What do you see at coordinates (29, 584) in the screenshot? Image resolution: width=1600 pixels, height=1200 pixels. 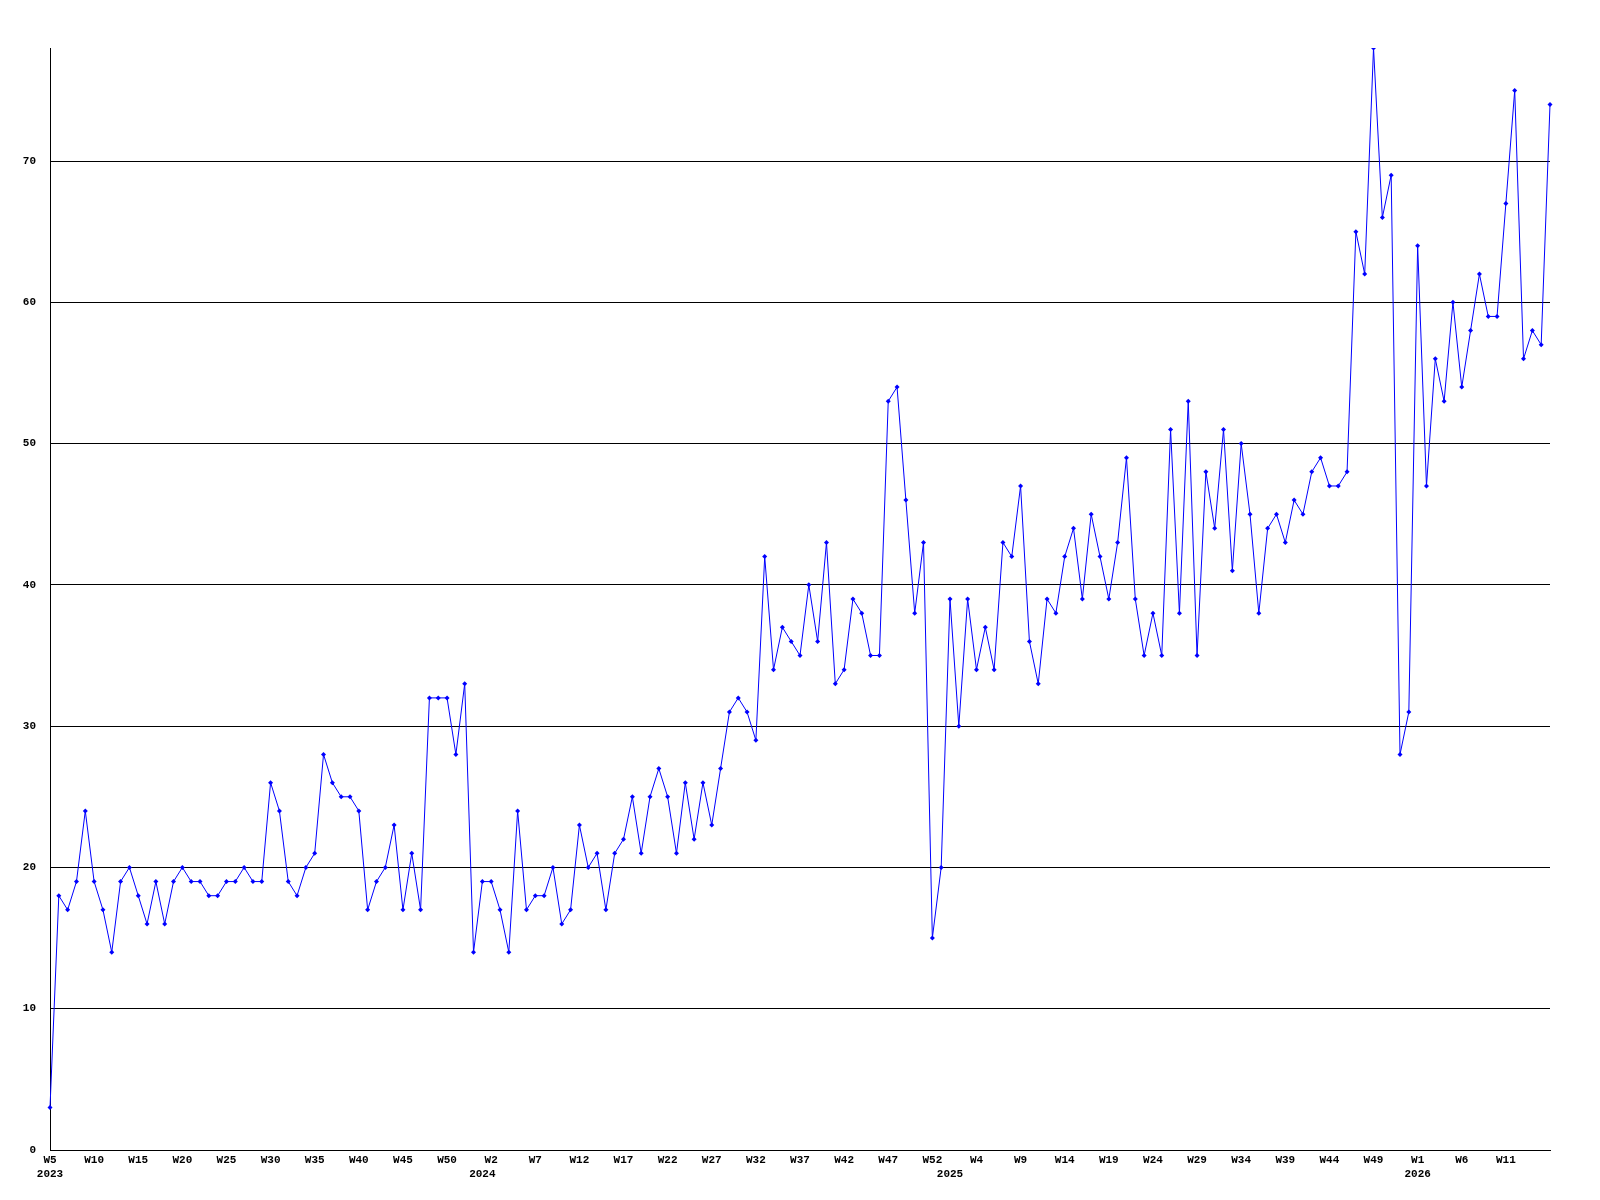 I see `y-tick-label: 40` at bounding box center [29, 584].